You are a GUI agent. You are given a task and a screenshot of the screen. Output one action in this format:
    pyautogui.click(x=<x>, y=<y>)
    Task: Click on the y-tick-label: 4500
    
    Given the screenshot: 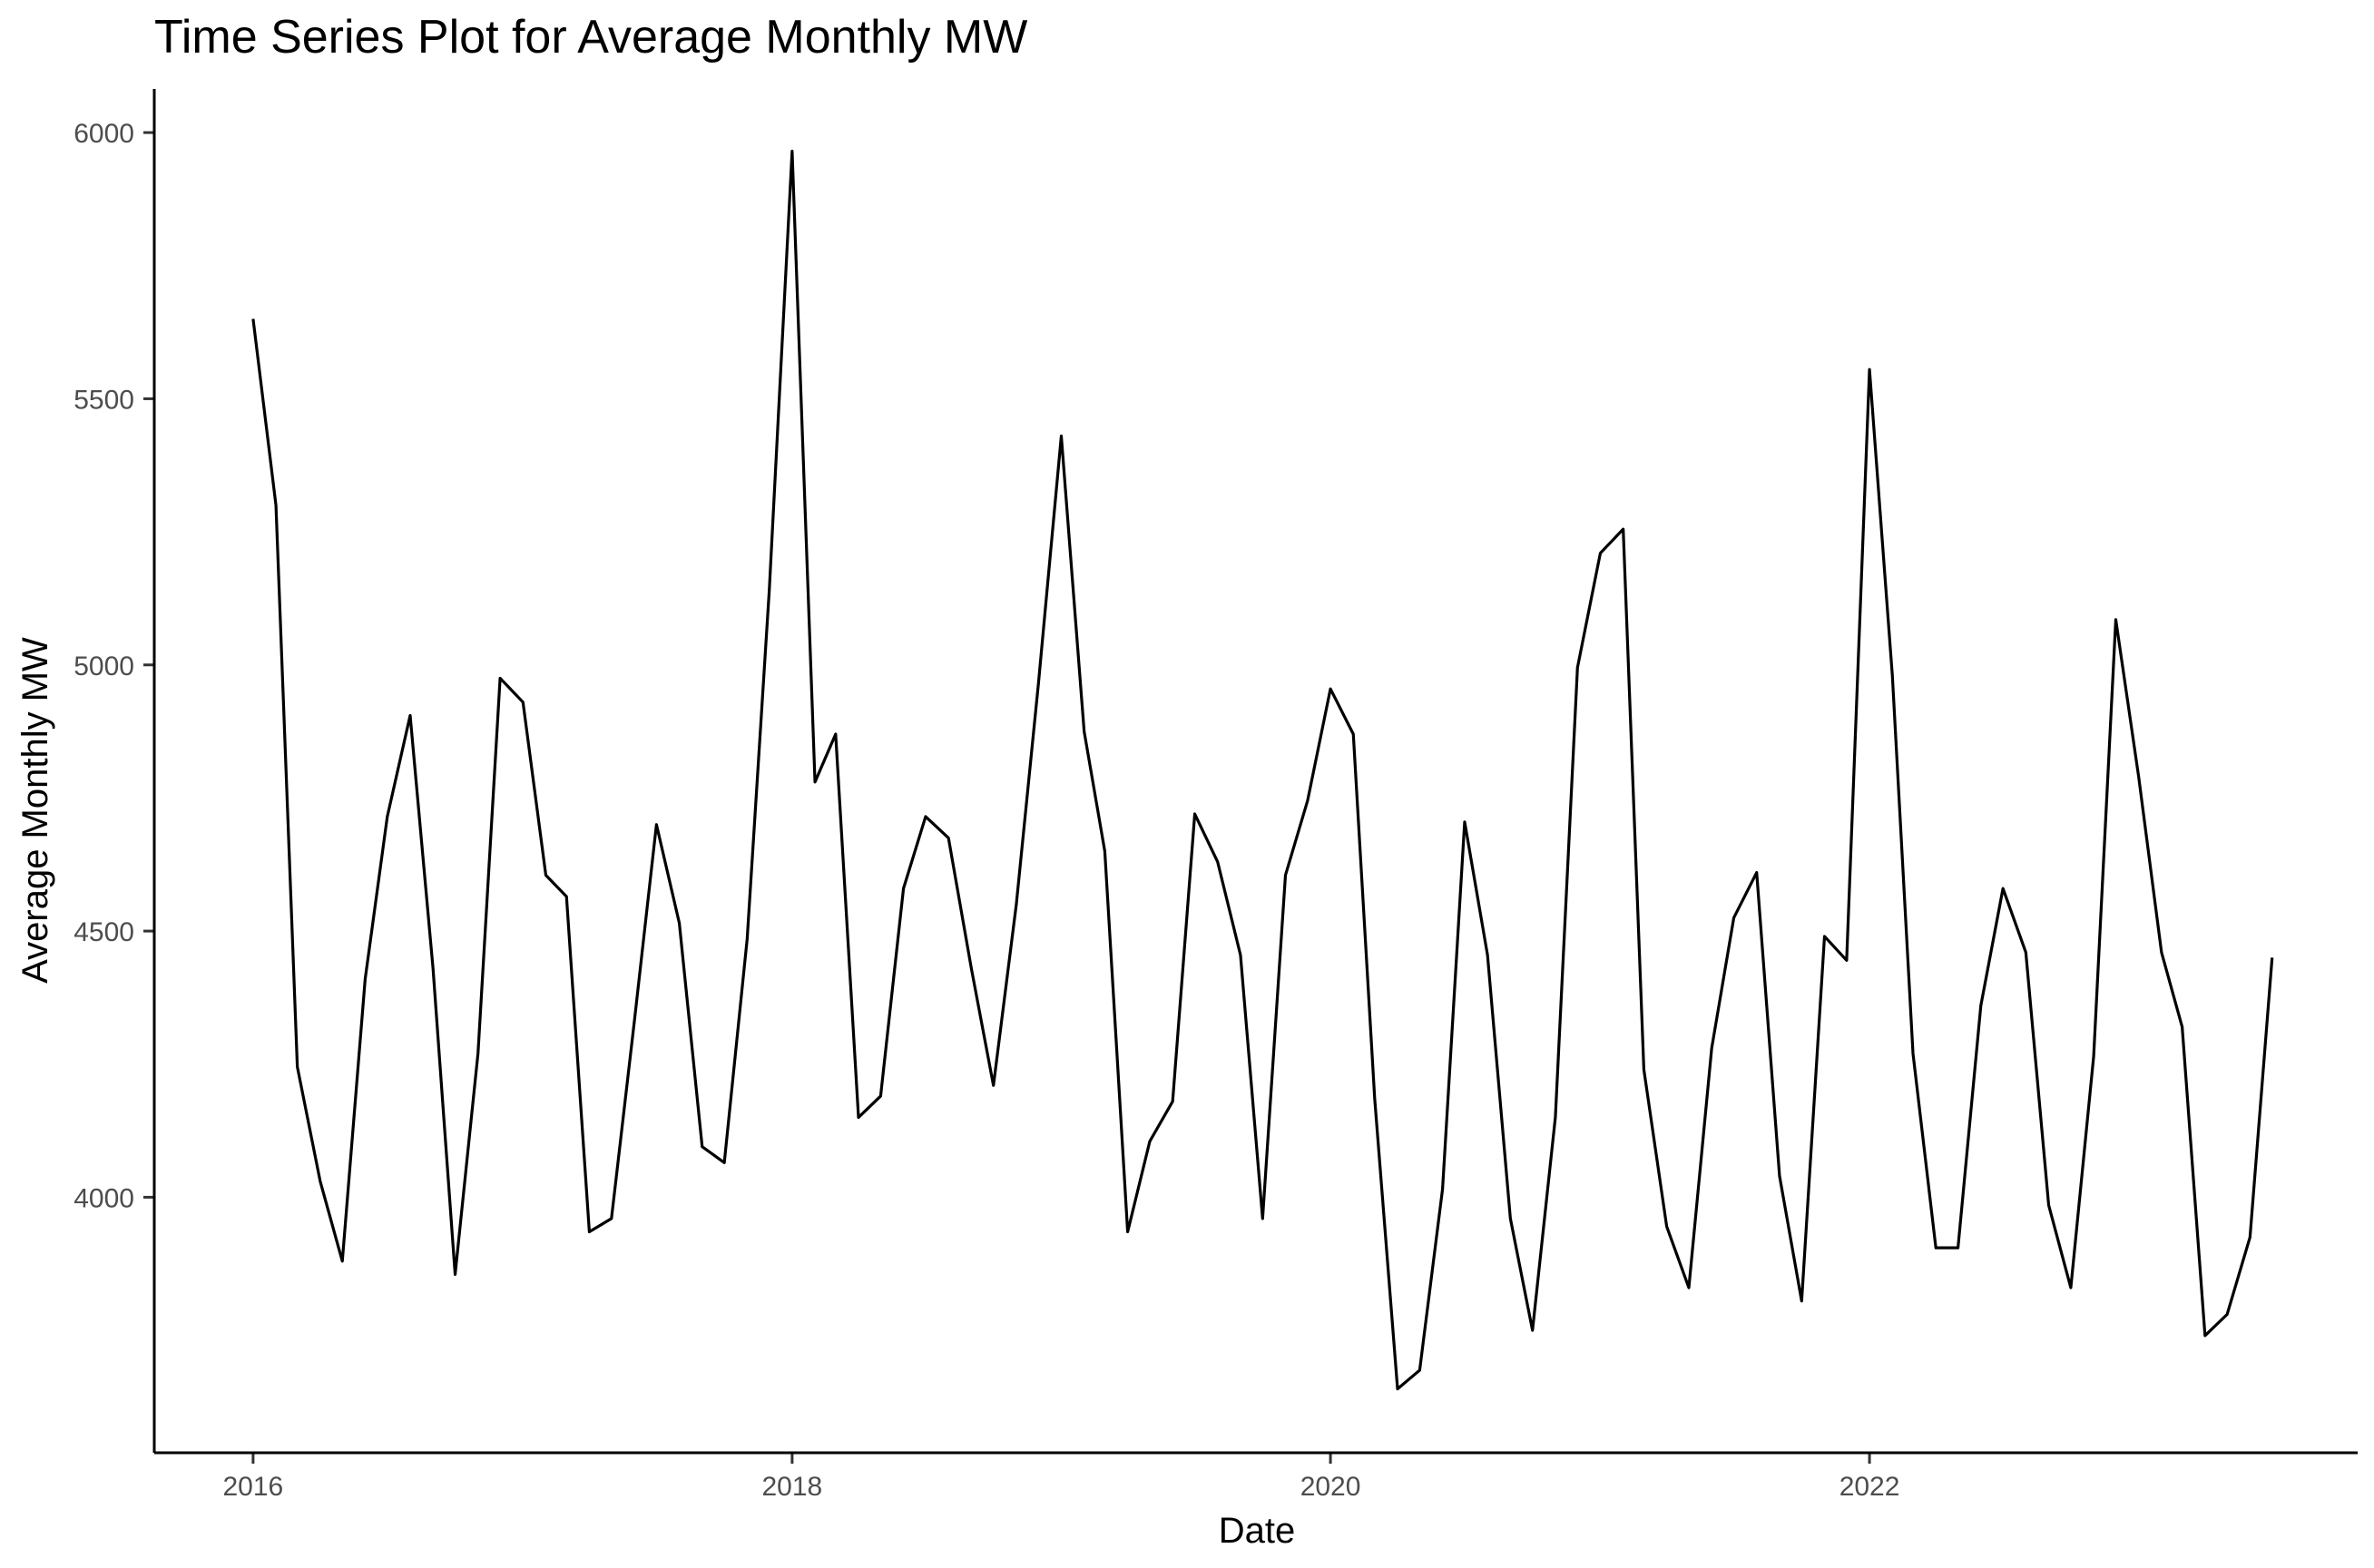 What is the action you would take?
    pyautogui.click(x=104, y=932)
    